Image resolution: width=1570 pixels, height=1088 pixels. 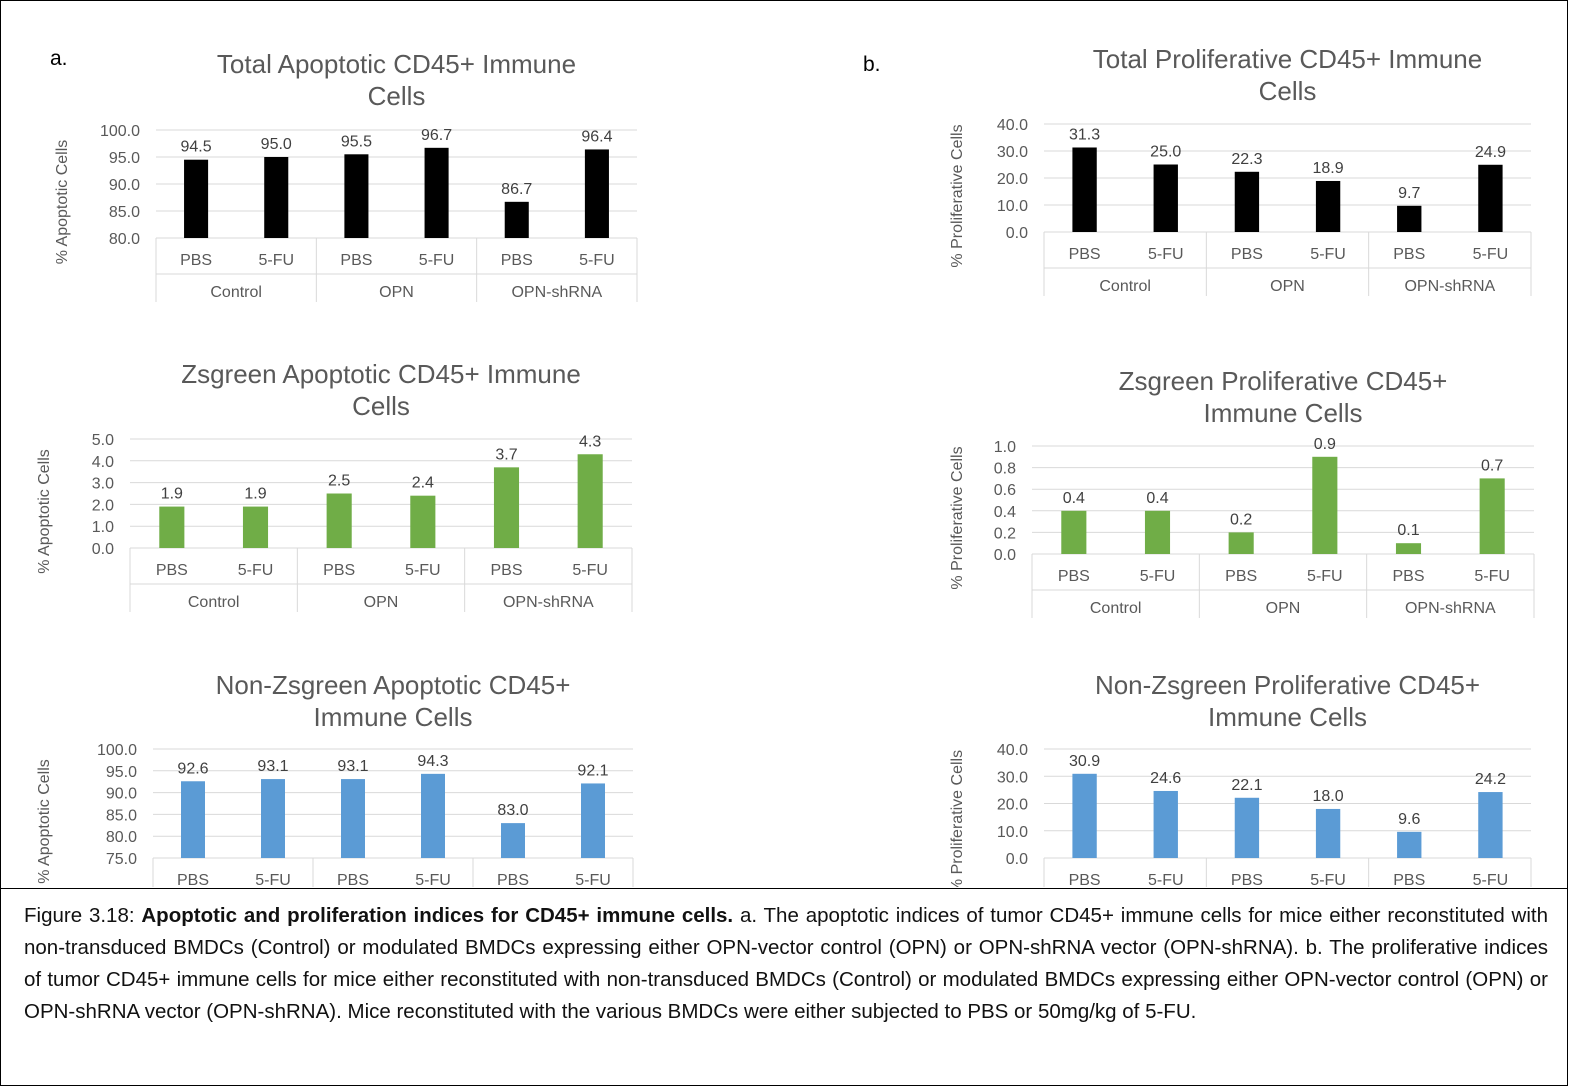 What do you see at coordinates (1005, 533) in the screenshot?
I see `y-tick-label: 0.2` at bounding box center [1005, 533].